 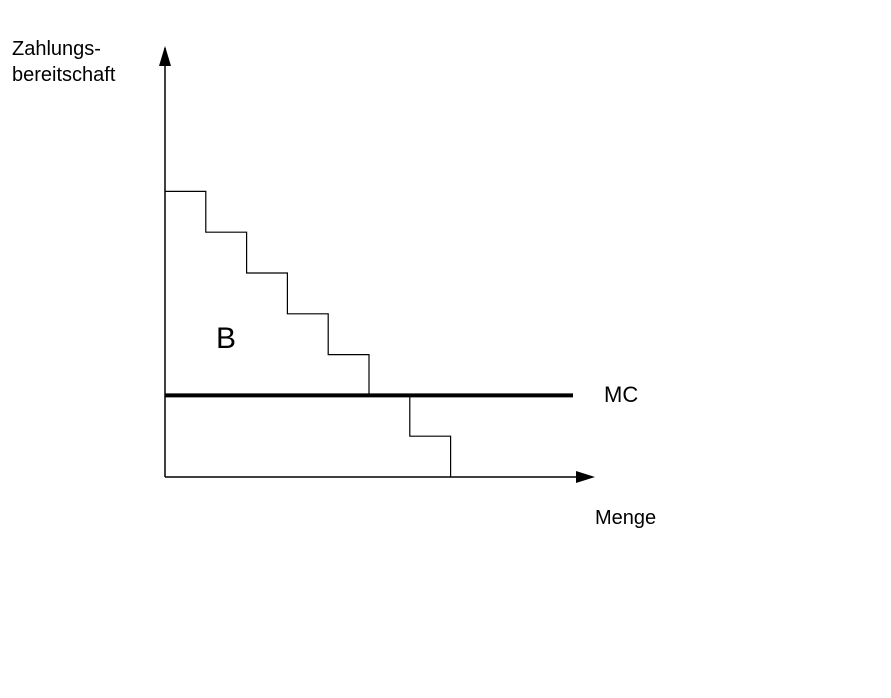 I want to click on x-axis-arrow-icon, so click(x=585, y=477).